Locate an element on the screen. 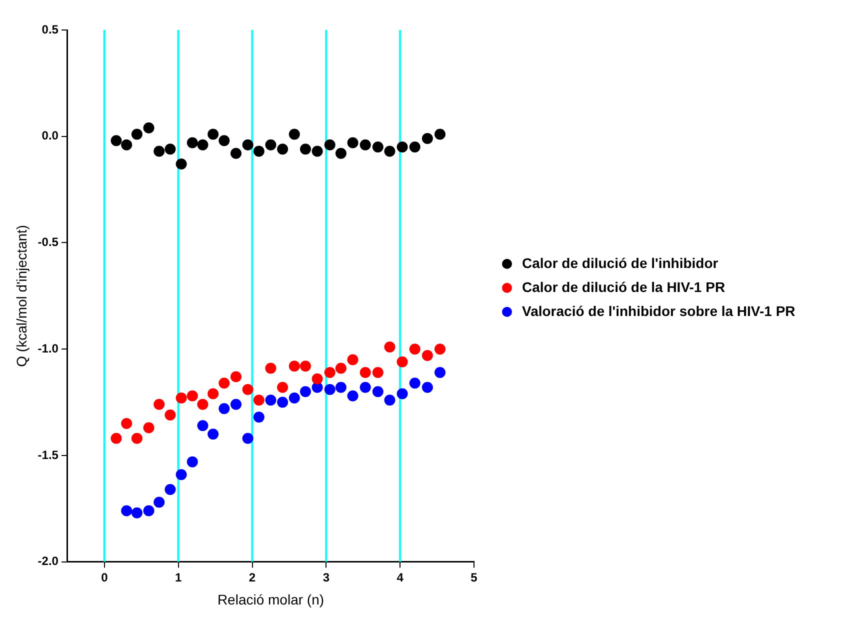 This screenshot has width=864, height=621. legend-label: Calor de dilució de l'inhibidor is located at coordinates (620, 262).